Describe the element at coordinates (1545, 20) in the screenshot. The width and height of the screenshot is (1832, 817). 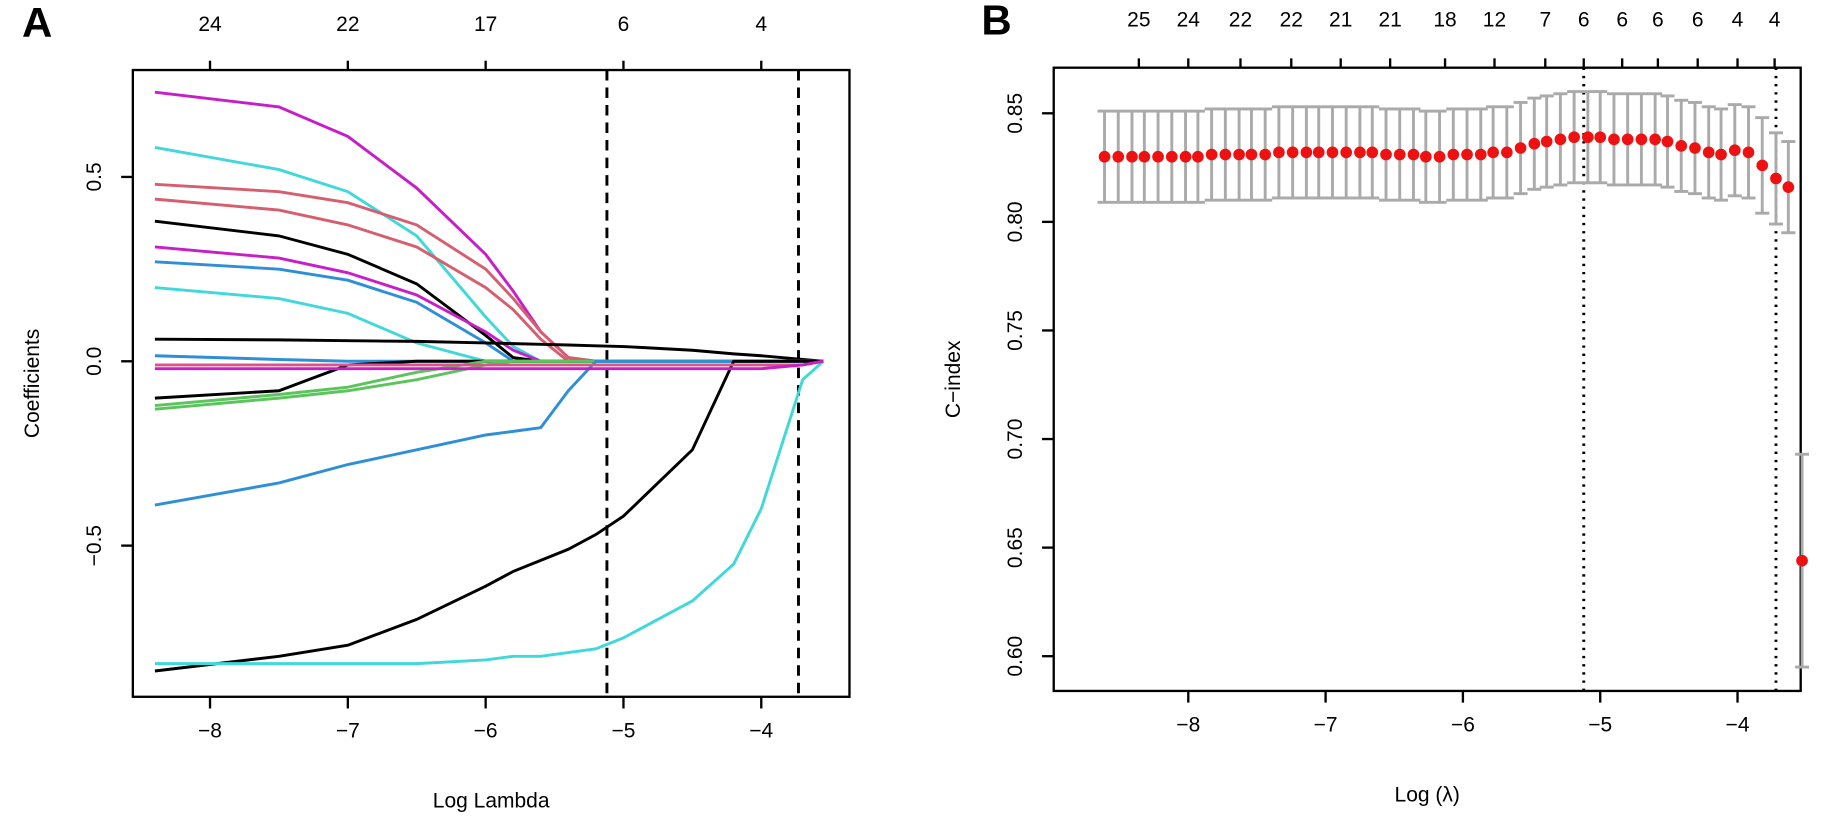
I see `top-tick-label: 7` at that location.